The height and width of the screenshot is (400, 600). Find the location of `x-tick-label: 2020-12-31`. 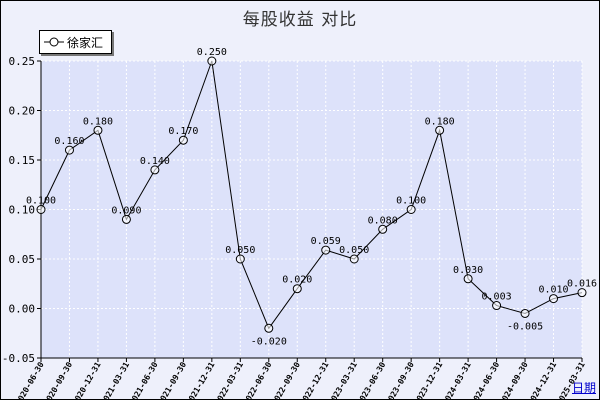

x-tick-label: 2020-12-31 is located at coordinates (87, 379).